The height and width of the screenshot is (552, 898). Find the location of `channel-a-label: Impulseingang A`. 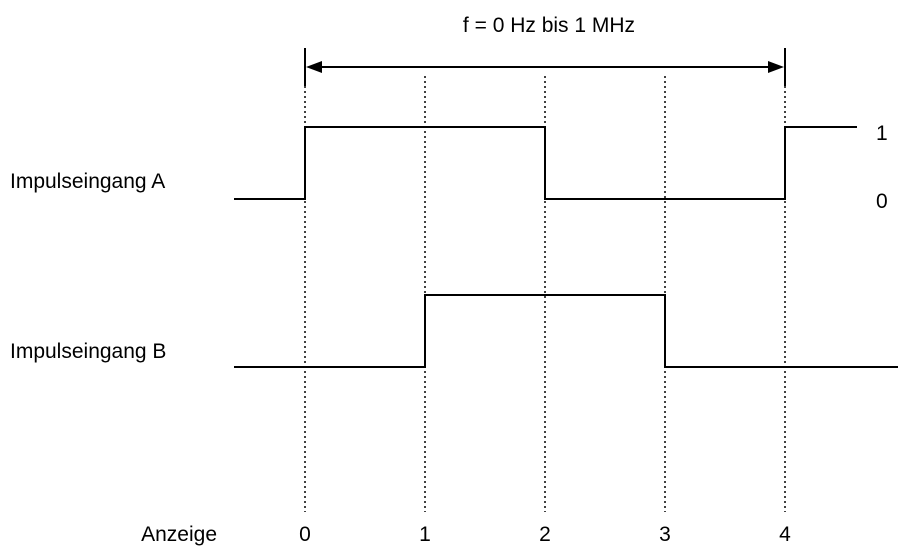

channel-a-label: Impulseingang A is located at coordinates (87, 181).